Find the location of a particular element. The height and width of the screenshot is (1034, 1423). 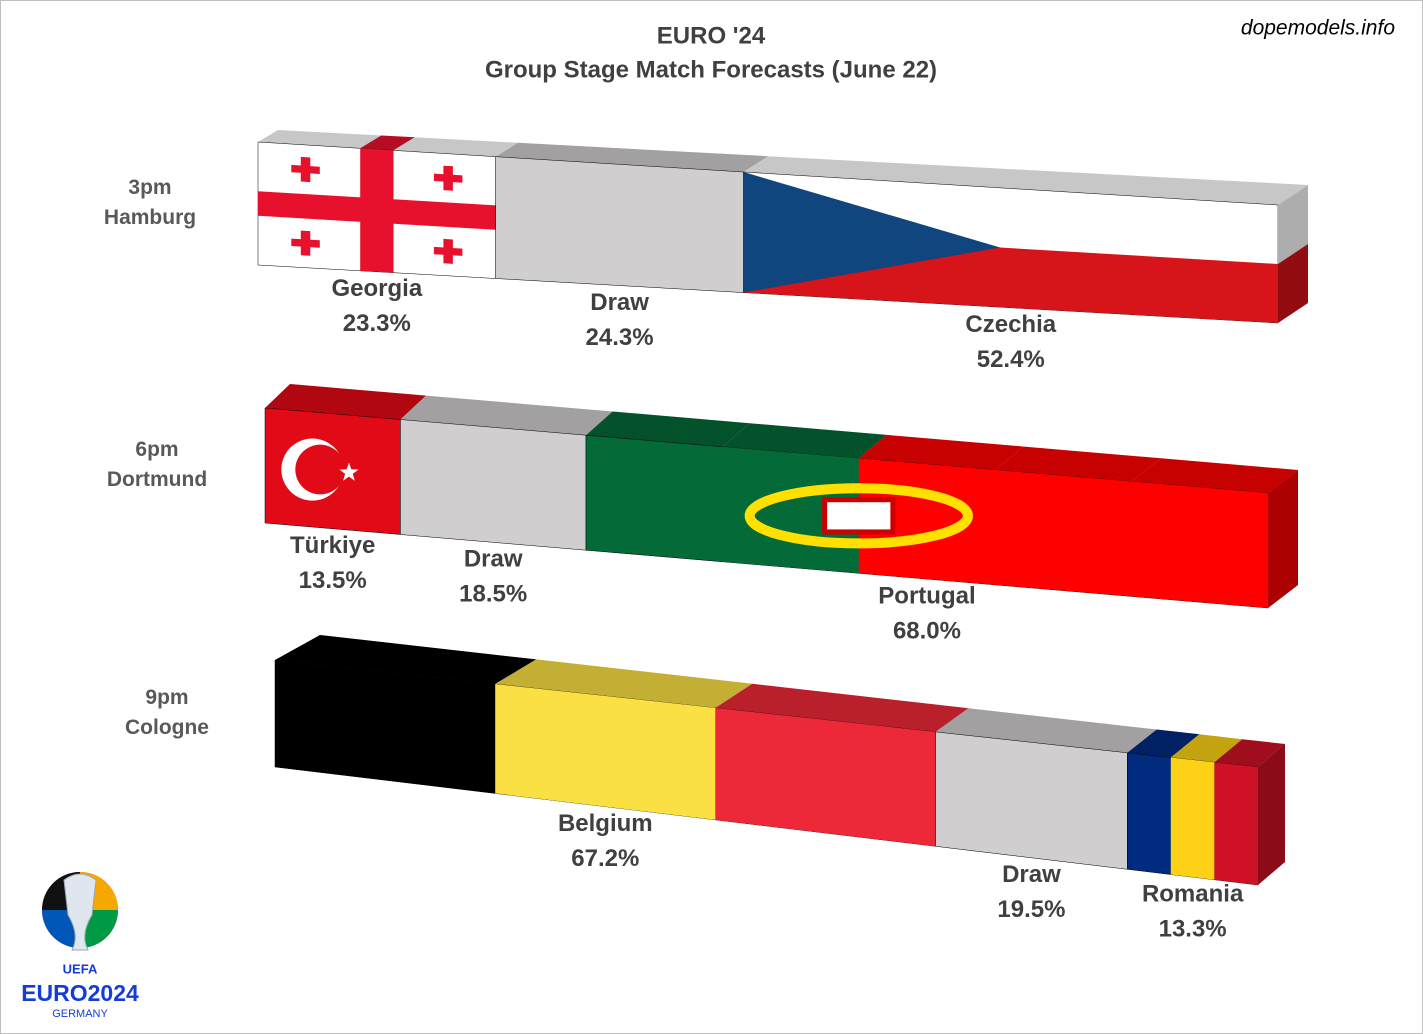

row-time: 3pm is located at coordinates (149, 187).